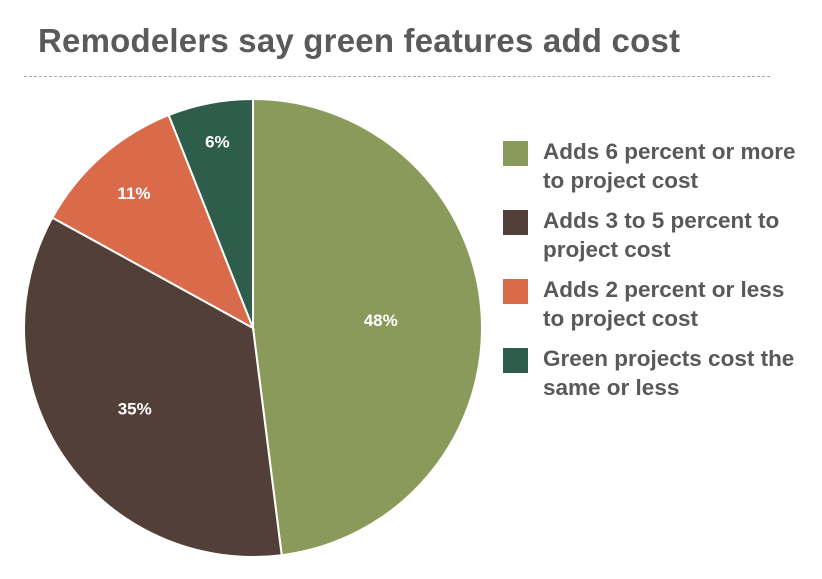  I want to click on slice-data-label: 35%, so click(135, 408).